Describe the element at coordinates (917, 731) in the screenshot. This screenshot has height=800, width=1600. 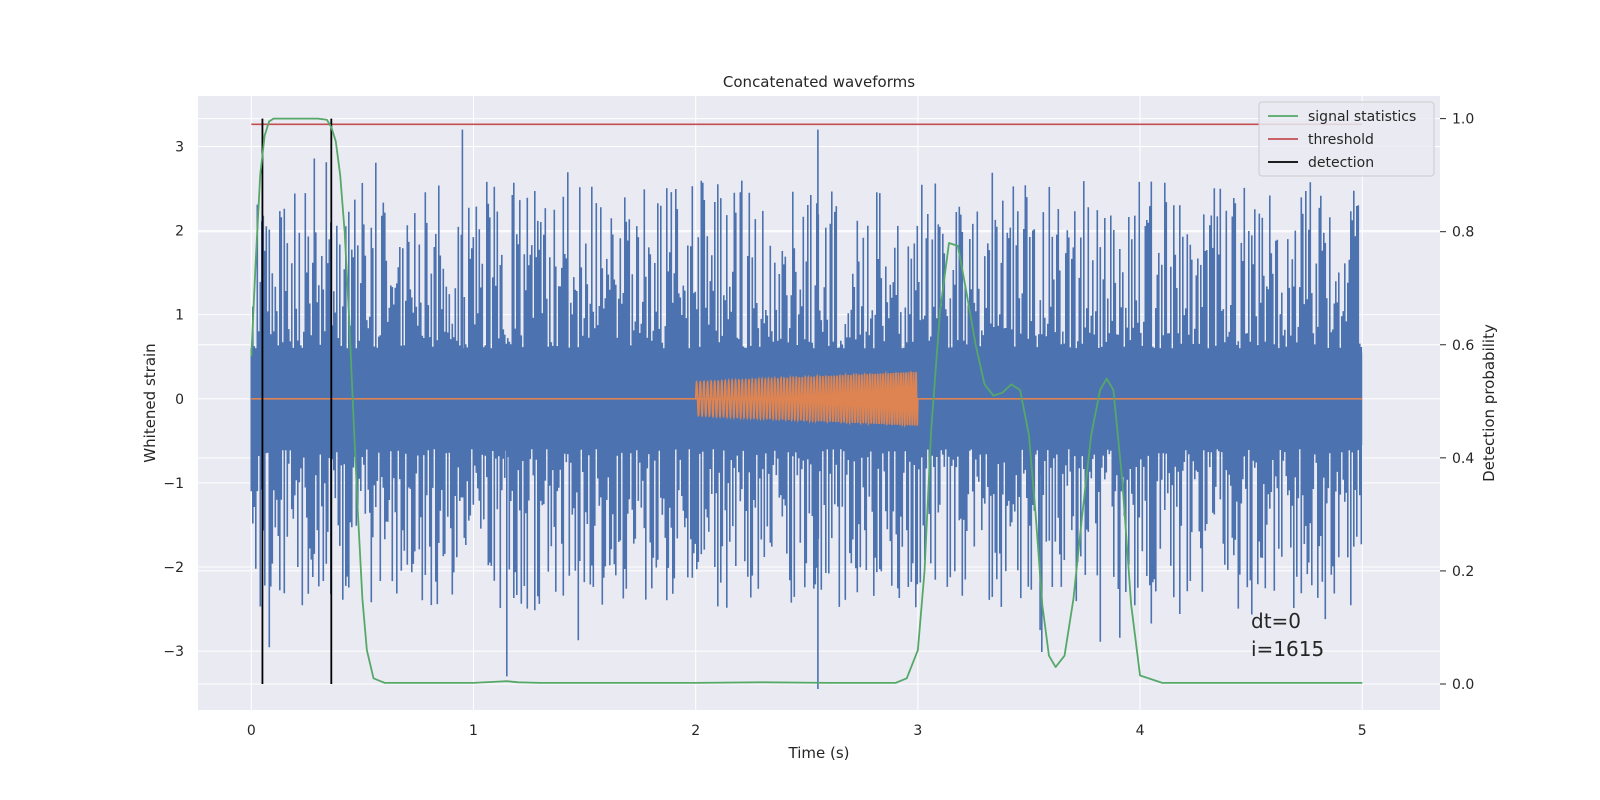
I see `x-tick-label: 3` at that location.